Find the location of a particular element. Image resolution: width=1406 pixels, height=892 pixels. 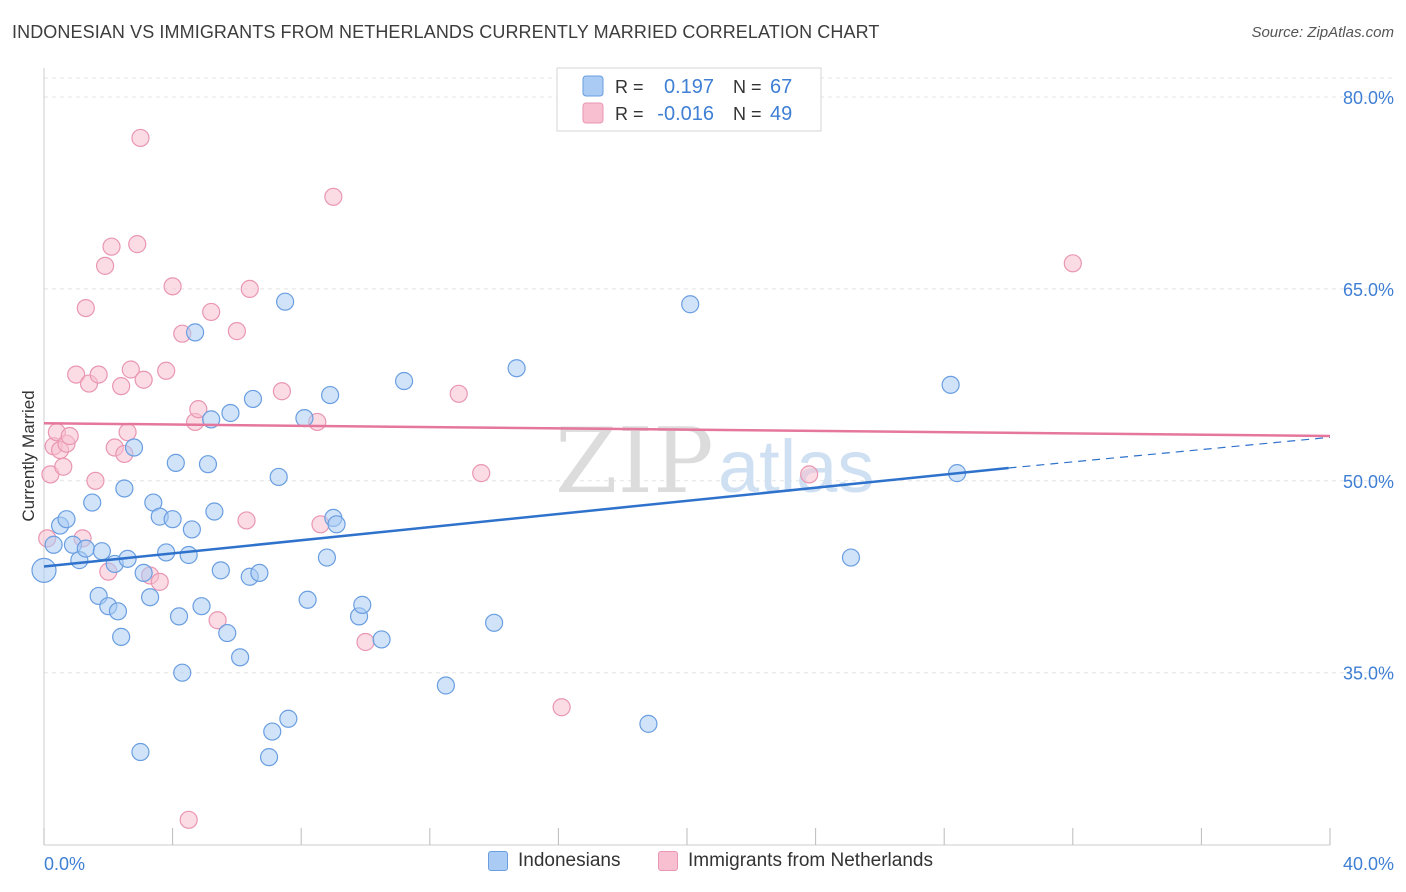

legend-bottom: Indonesians Immigrants from Netherlands is located at coordinates (703, 865).